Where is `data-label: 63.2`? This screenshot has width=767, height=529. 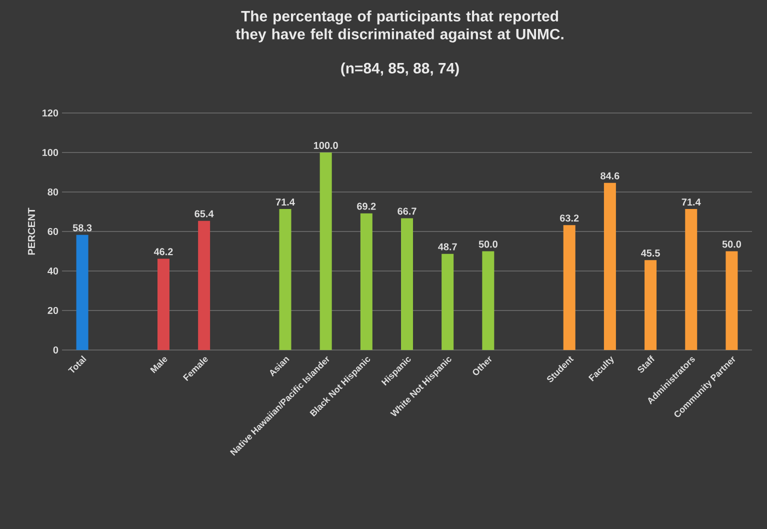
data-label: 63.2 is located at coordinates (569, 218).